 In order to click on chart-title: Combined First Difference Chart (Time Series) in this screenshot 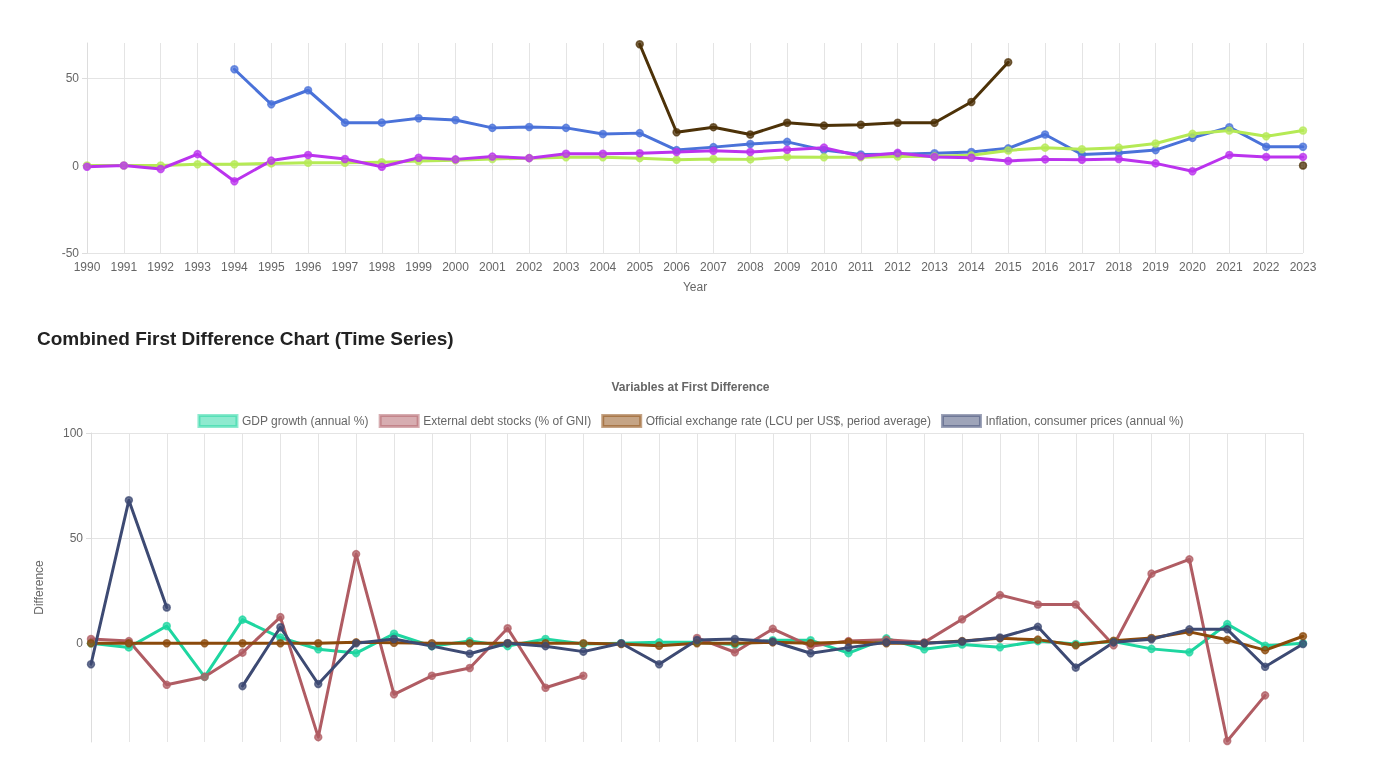, I will do `click(245, 338)`.